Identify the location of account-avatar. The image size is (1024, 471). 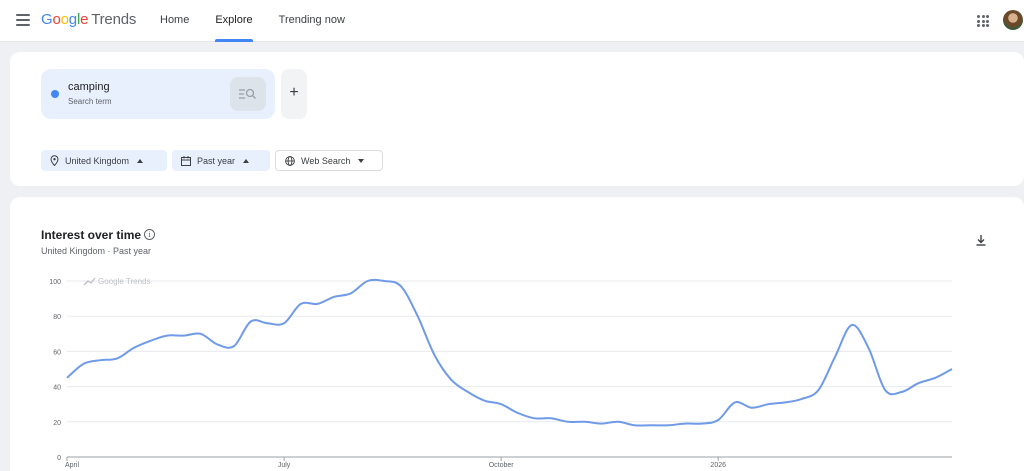
(1013, 20).